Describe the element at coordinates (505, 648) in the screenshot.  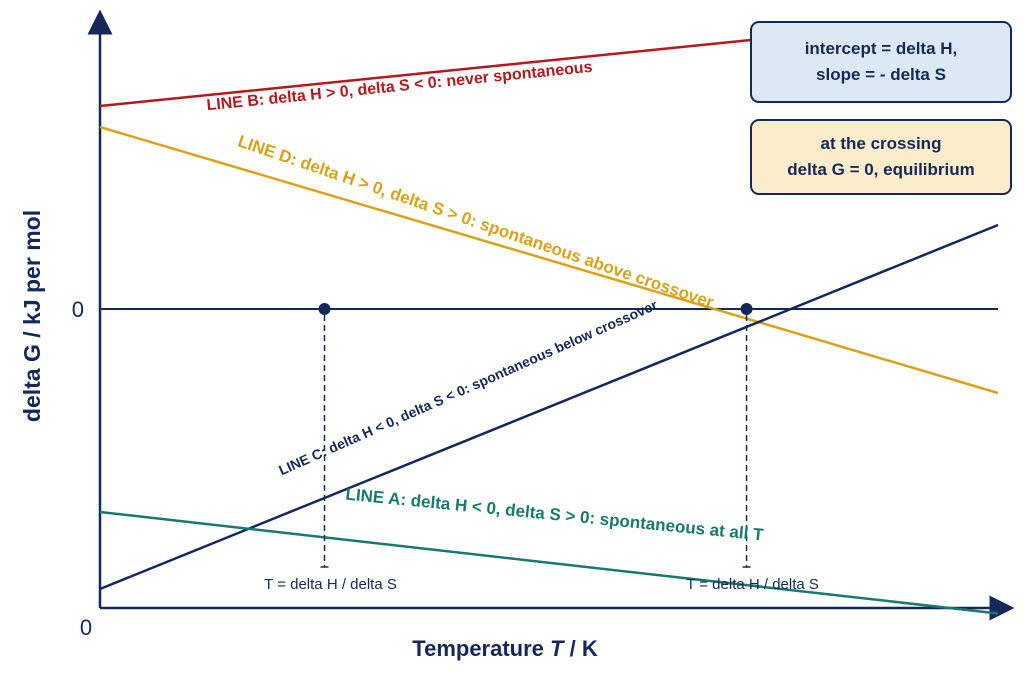
I see `x-axis-title: Temperature T / K` at that location.